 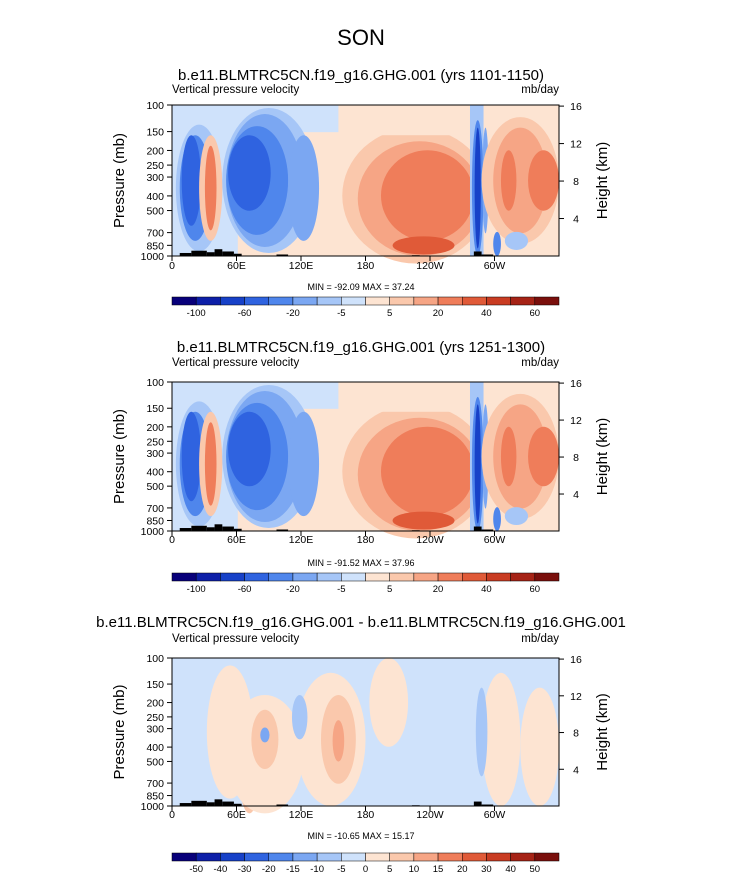 I want to click on variable-label: Vertical pressure velocity, so click(x=235, y=639).